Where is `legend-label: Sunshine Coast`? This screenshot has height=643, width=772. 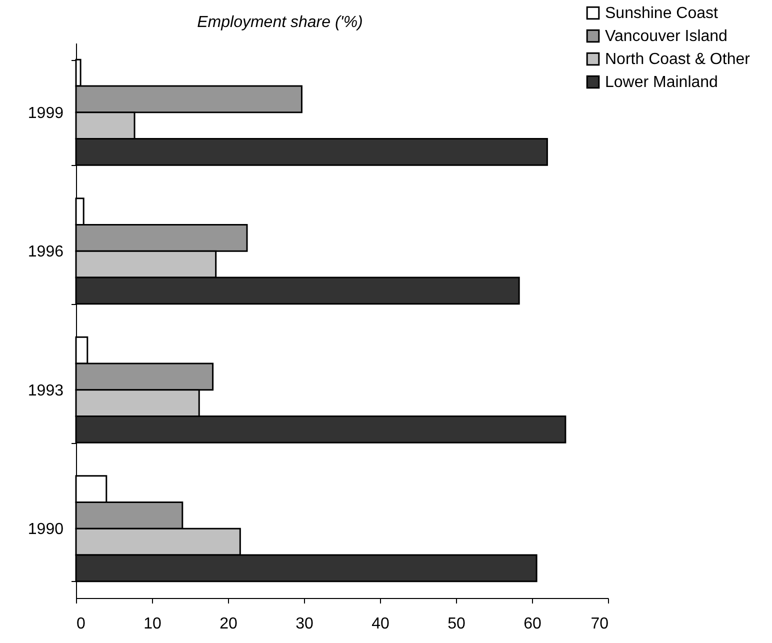
legend-label: Sunshine Coast is located at coordinates (662, 13).